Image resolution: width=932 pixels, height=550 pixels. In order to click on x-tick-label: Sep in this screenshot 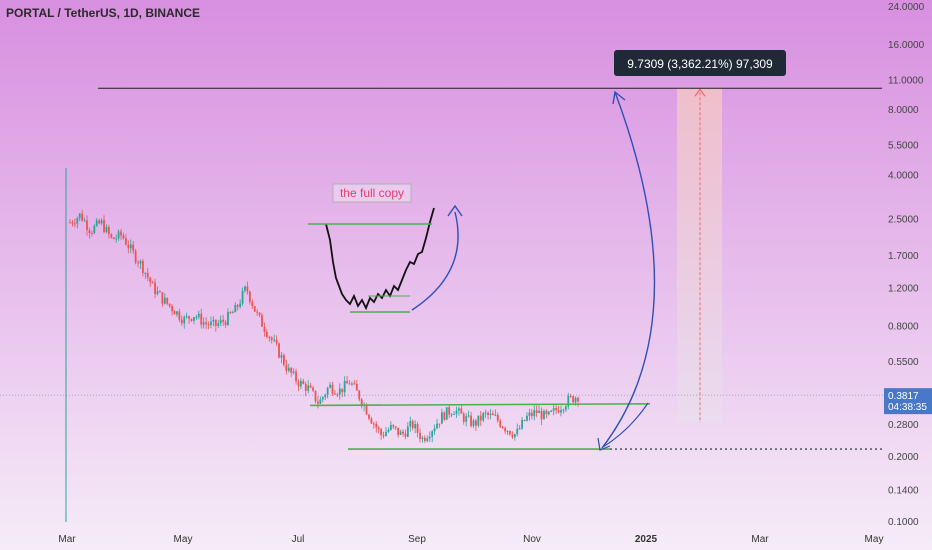, I will do `click(417, 539)`.